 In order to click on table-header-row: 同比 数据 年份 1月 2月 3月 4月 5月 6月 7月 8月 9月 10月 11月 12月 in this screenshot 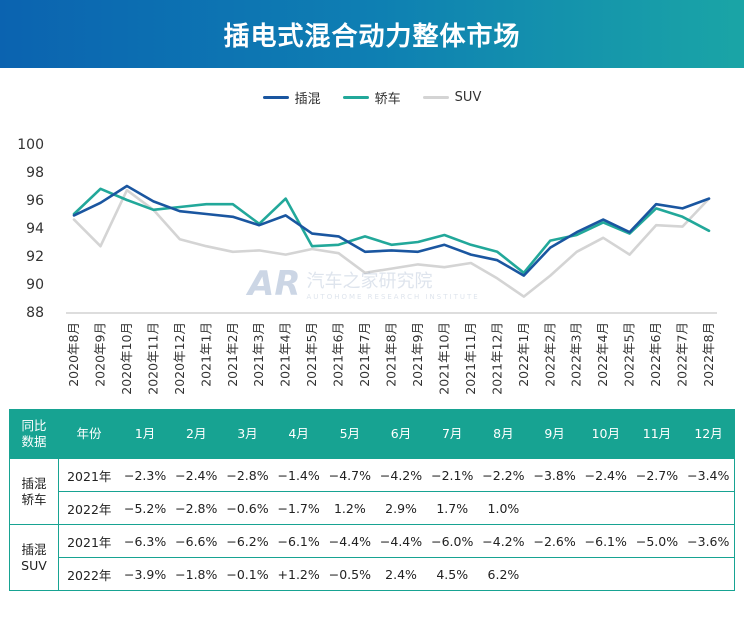, I will do `click(372, 434)`.